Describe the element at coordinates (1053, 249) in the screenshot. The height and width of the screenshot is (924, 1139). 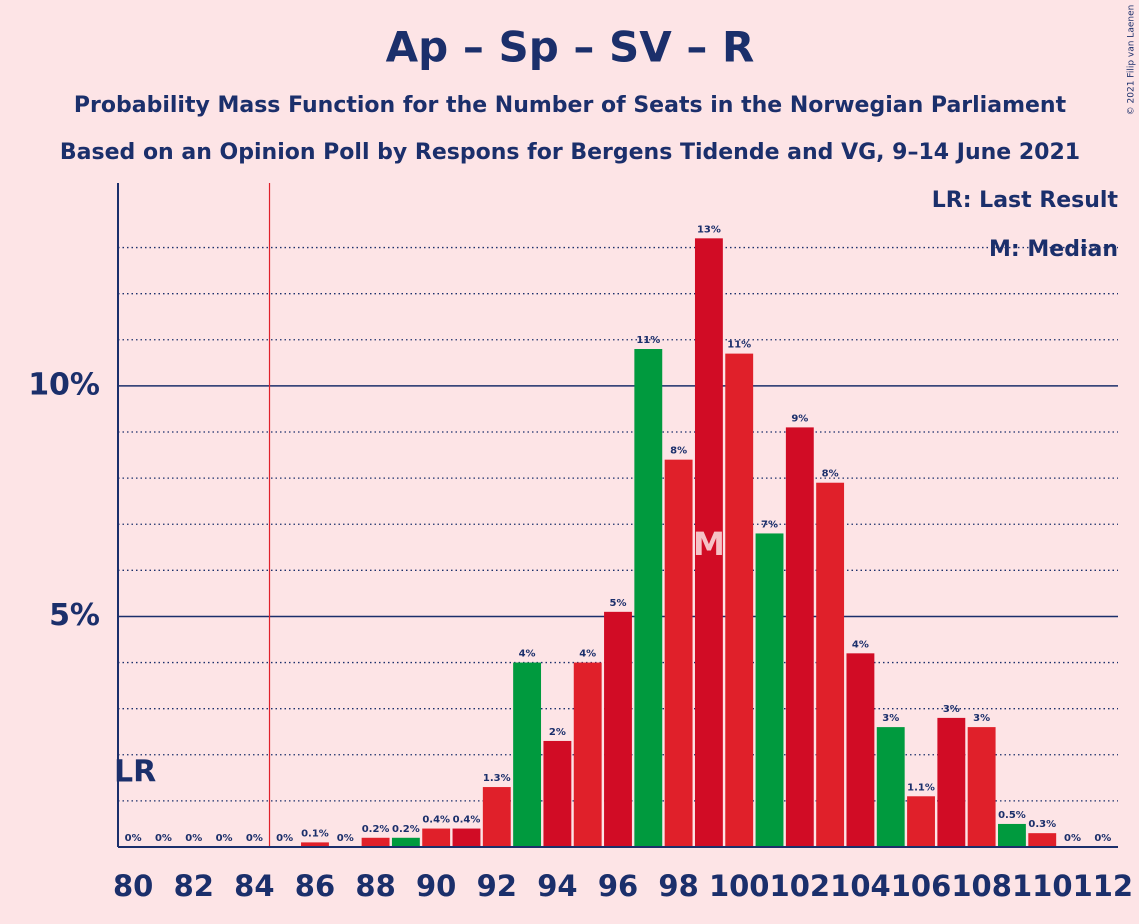
I see `legend-entry: M: Median` at that location.